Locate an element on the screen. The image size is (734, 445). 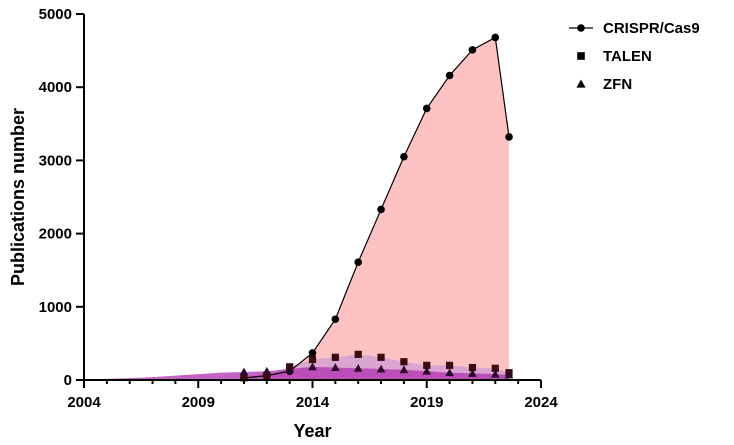
legend-marker-talen is located at coordinates (581, 56).